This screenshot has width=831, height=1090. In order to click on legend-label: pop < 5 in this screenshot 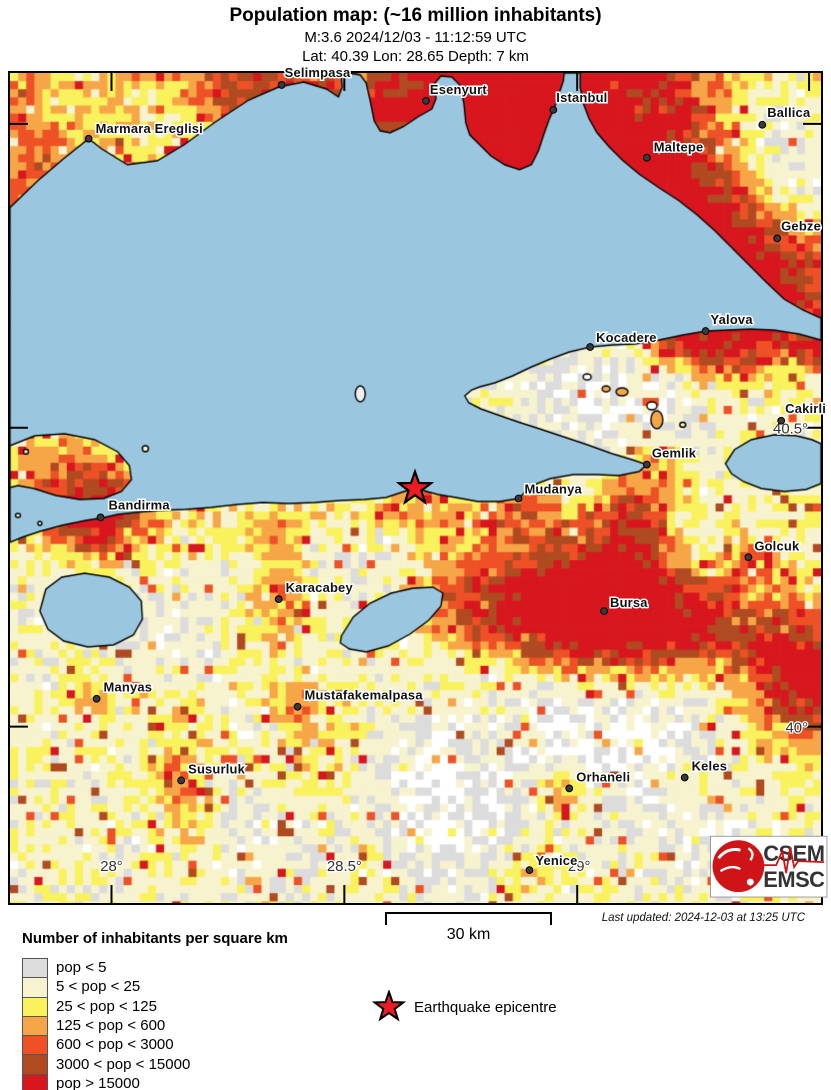, I will do `click(81, 968)`.